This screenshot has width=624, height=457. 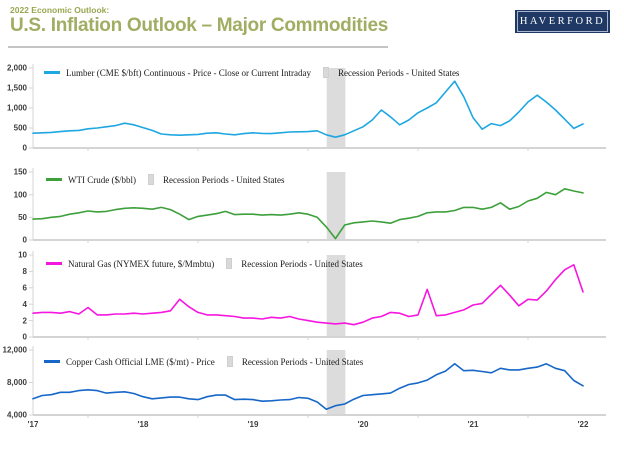 I want to click on svg-text: 500, so click(x=21, y=128).